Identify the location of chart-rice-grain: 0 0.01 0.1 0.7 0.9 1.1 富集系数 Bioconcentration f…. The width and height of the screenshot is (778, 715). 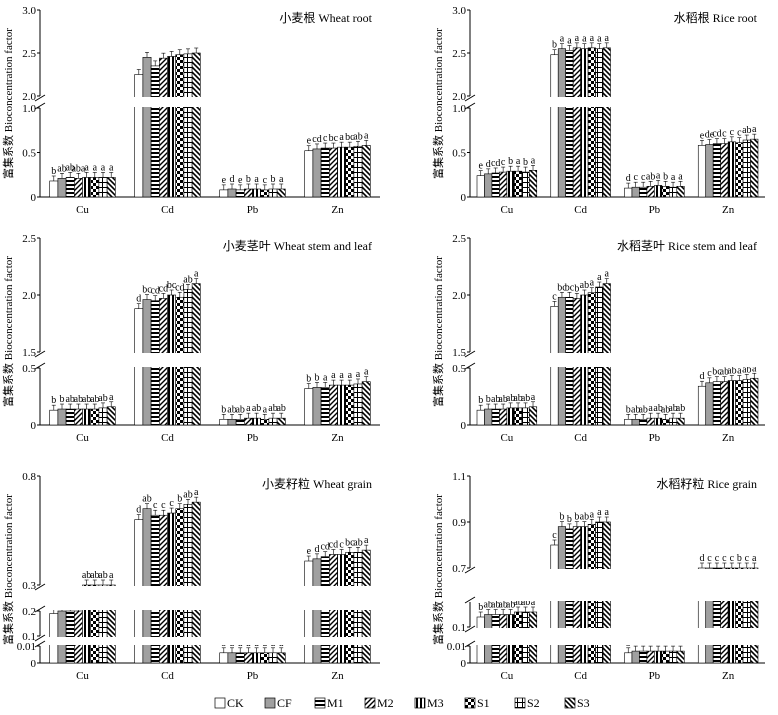
(598, 576).